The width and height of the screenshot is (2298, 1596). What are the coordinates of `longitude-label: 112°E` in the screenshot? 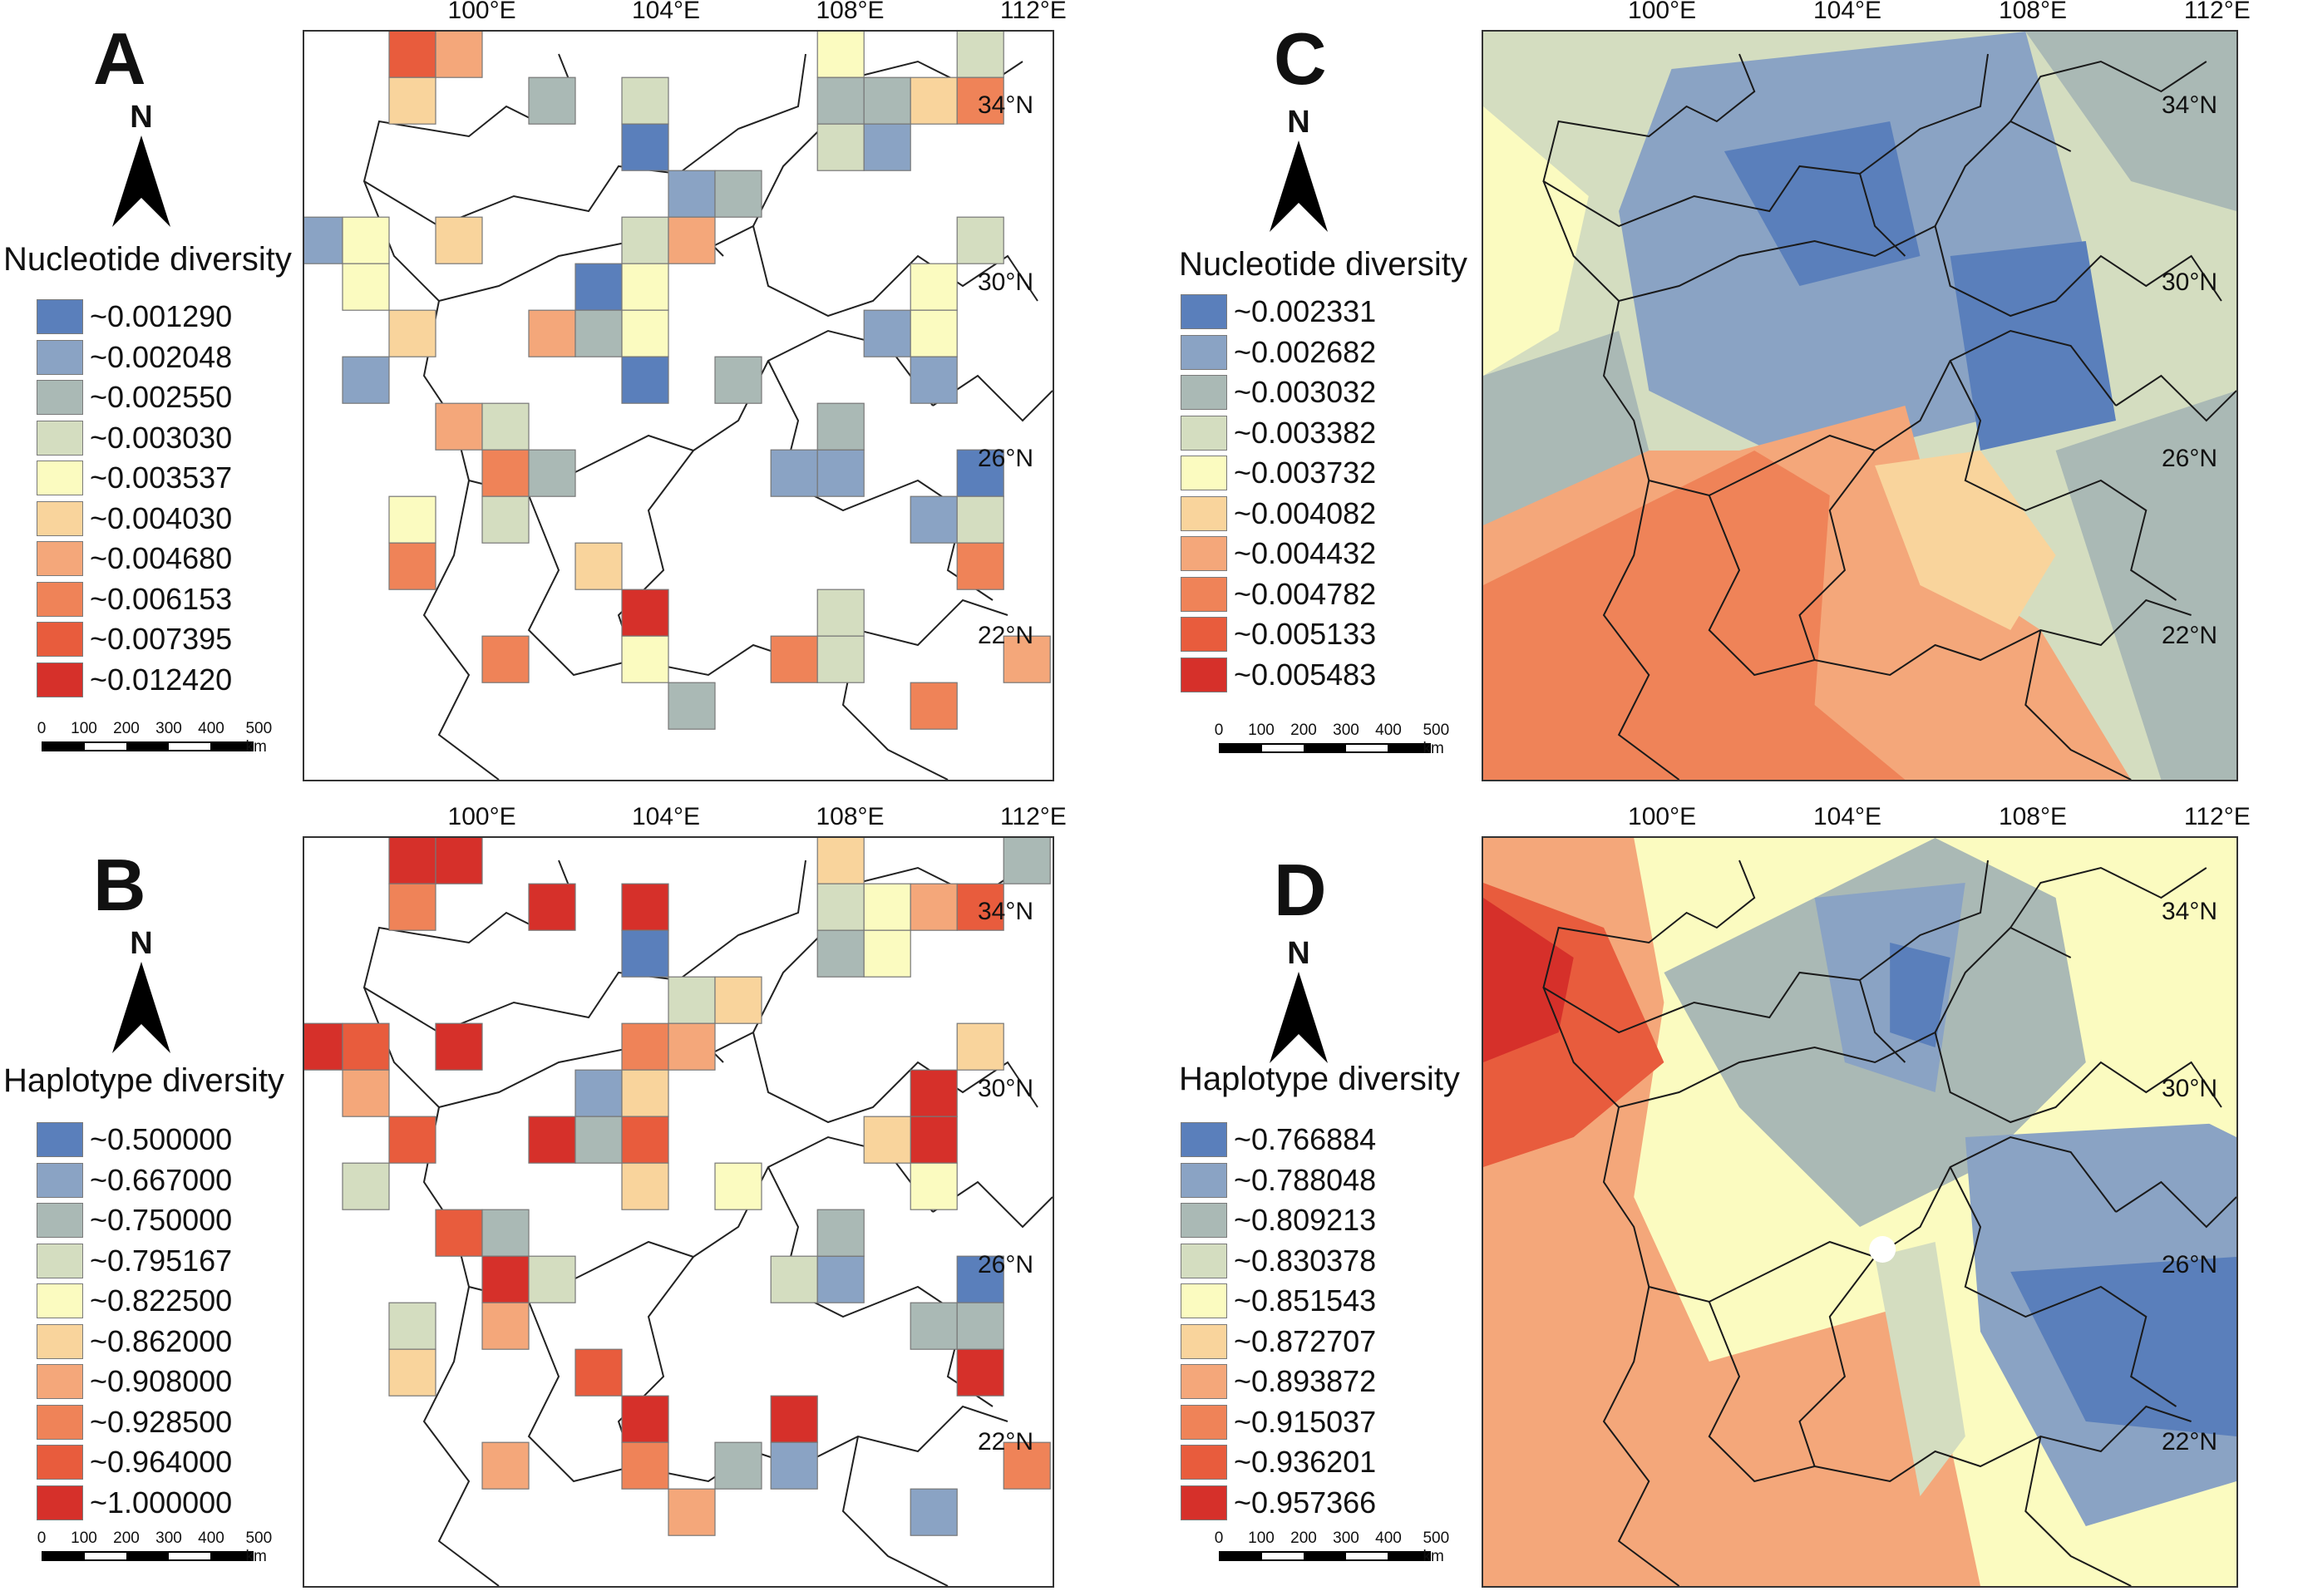 It's located at (2217, 12).